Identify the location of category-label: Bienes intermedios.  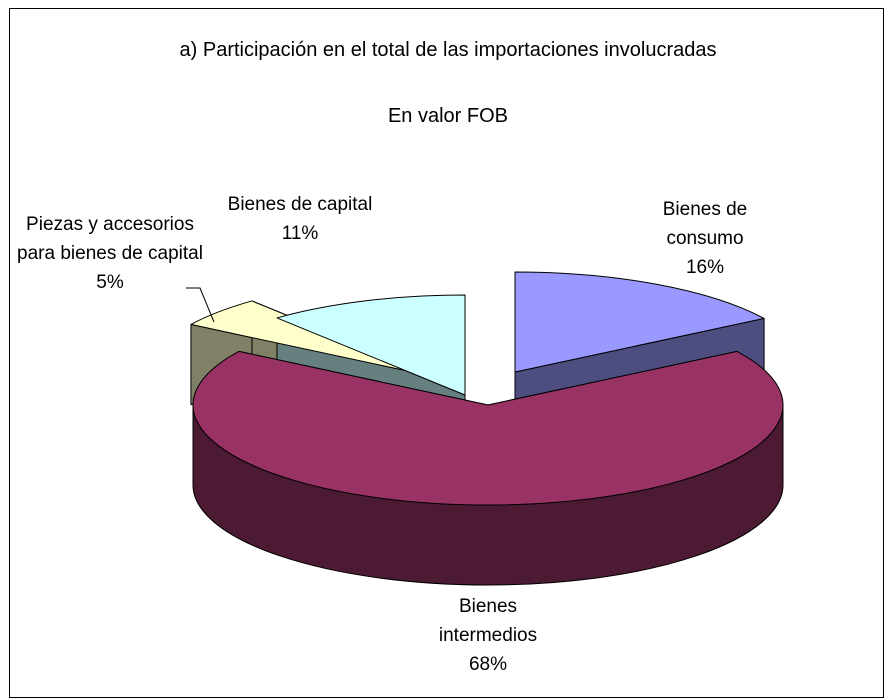
(488, 621).